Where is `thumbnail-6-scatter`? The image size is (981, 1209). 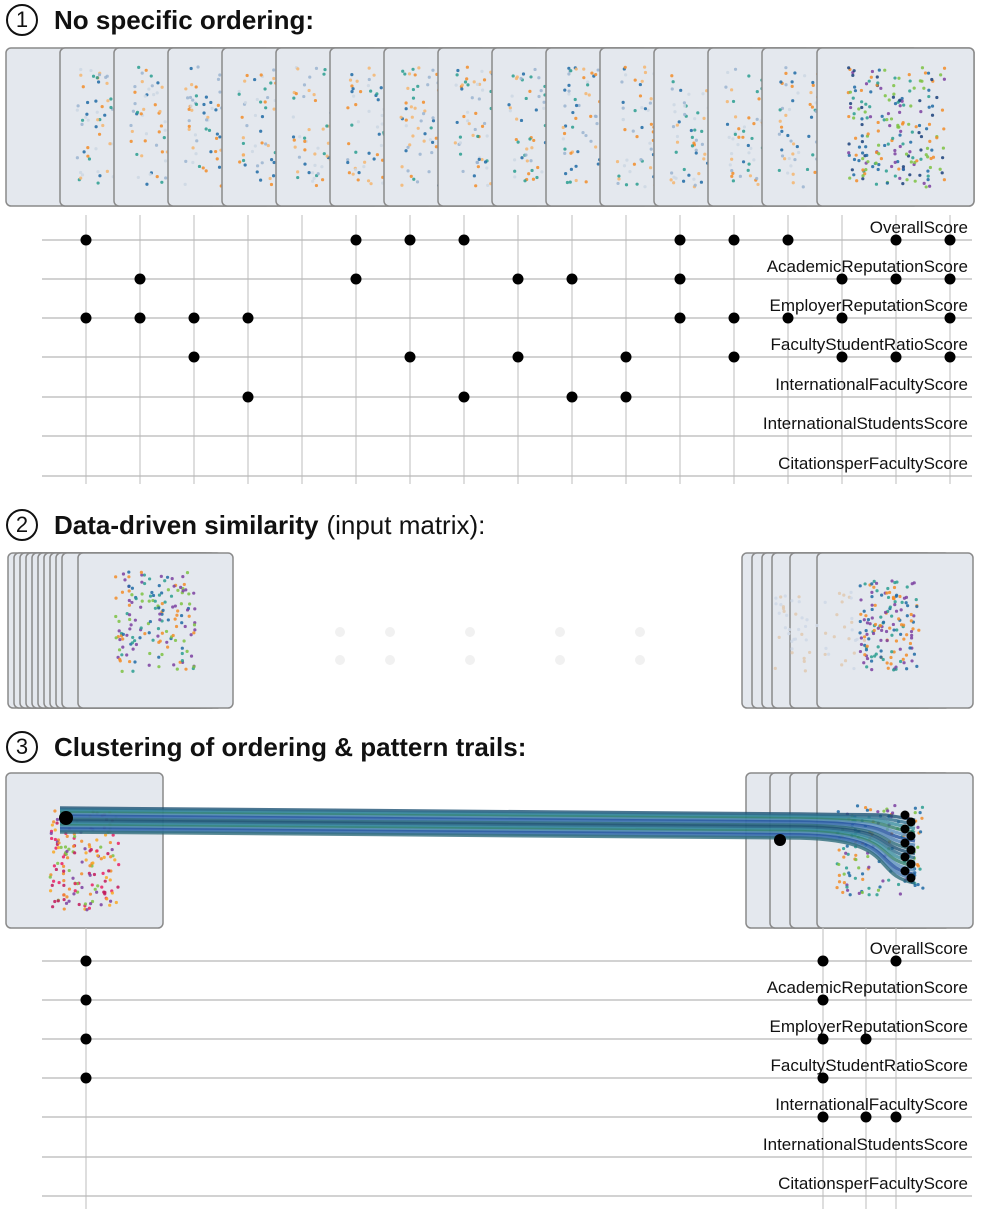 thumbnail-6-scatter is located at coordinates (370, 126).